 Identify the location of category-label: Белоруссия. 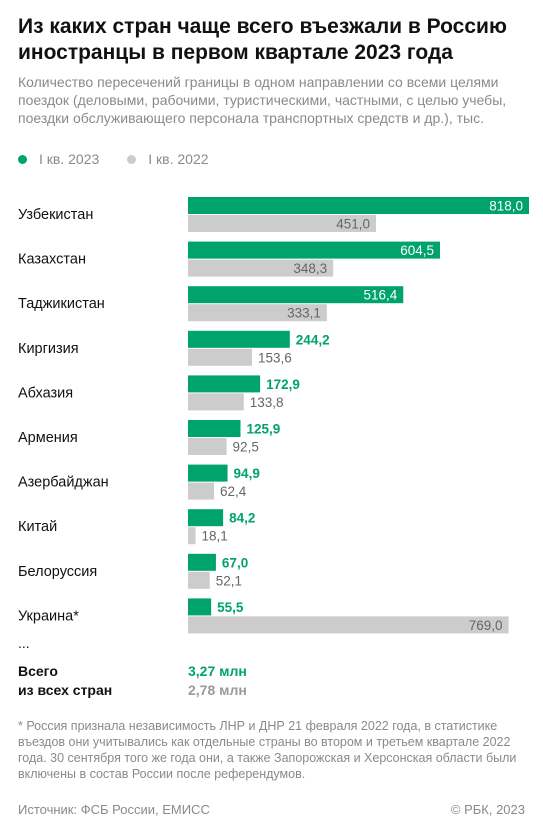
(57, 572).